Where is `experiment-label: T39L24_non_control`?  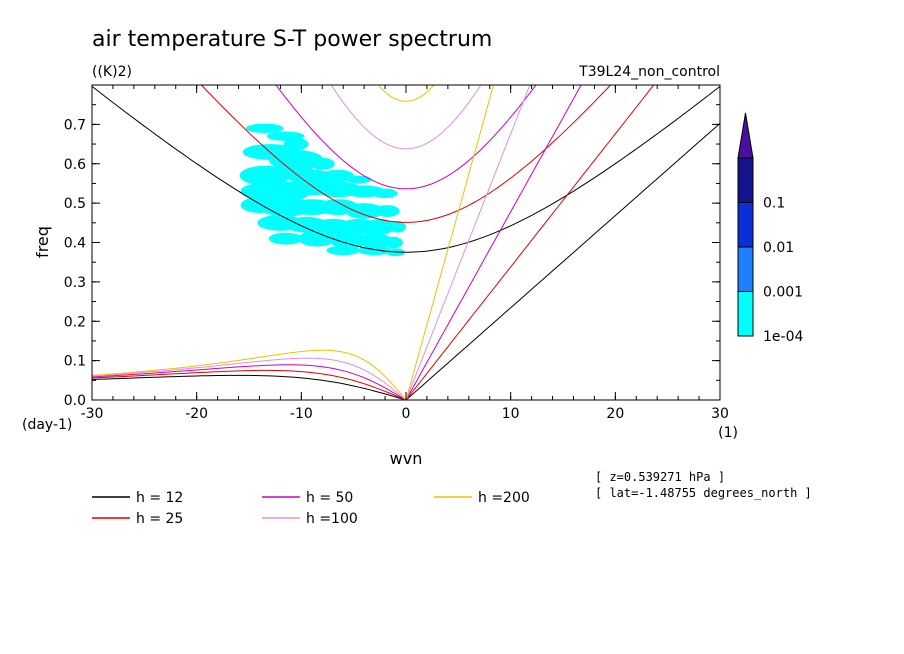
experiment-label: T39L24_non_control is located at coordinates (649, 72).